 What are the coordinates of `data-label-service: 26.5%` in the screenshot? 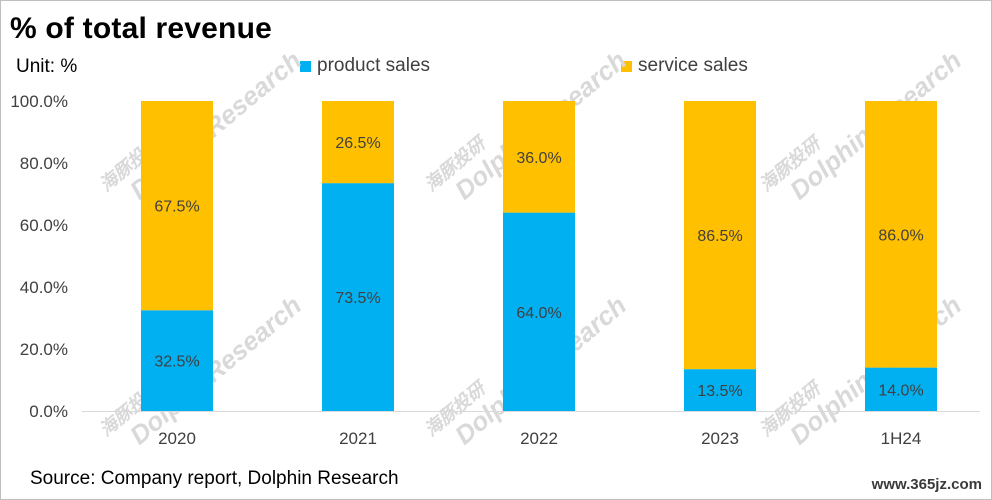 It's located at (357, 143).